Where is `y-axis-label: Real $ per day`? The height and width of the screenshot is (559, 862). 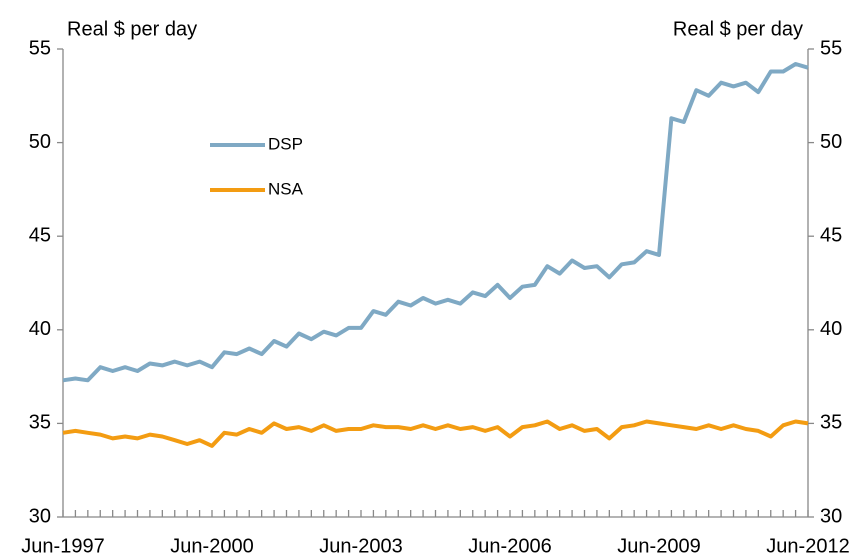 y-axis-label: Real $ per day is located at coordinates (132, 29).